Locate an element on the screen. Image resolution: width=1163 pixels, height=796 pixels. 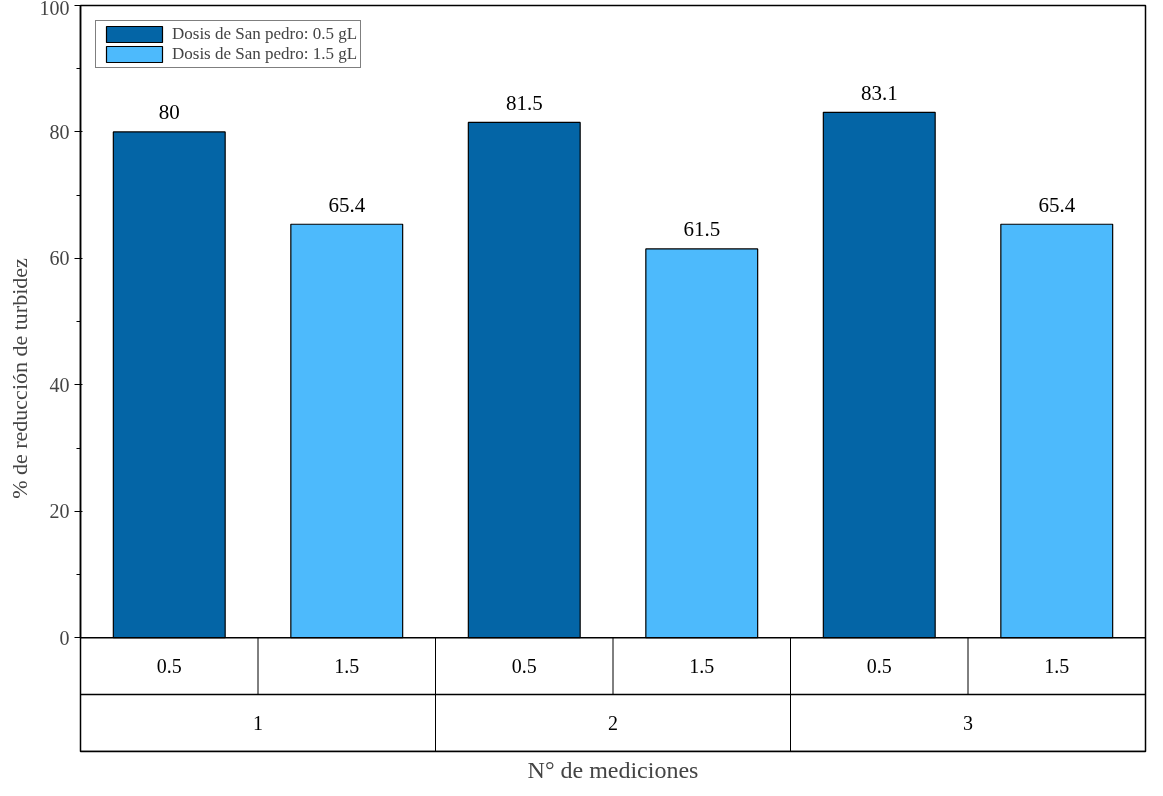
data-label: 81.5 is located at coordinates (524, 102).